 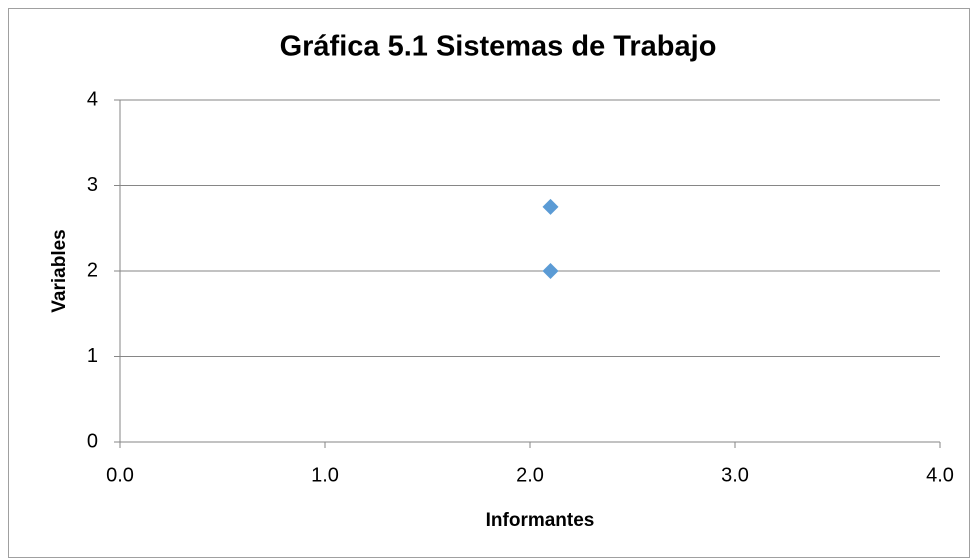 I want to click on x-tick-label: 2.0, so click(x=530, y=475).